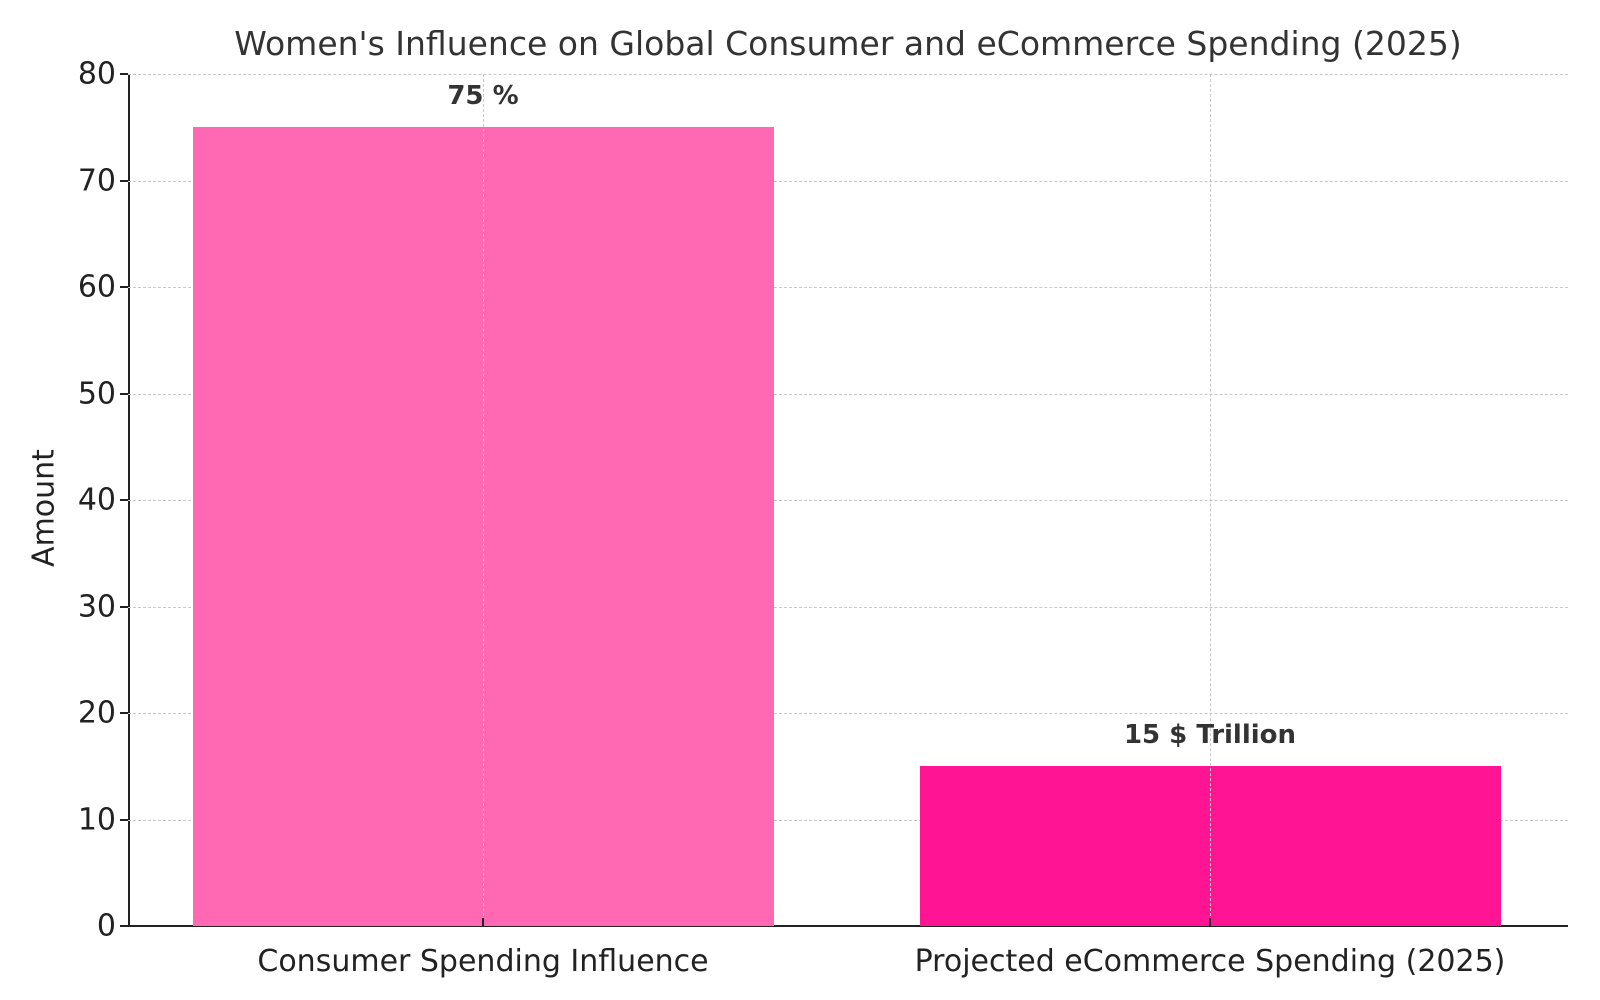 Image resolution: width=1600 pixels, height=1000 pixels. Describe the element at coordinates (96, 287) in the screenshot. I see `y-tick-label: 60` at that location.